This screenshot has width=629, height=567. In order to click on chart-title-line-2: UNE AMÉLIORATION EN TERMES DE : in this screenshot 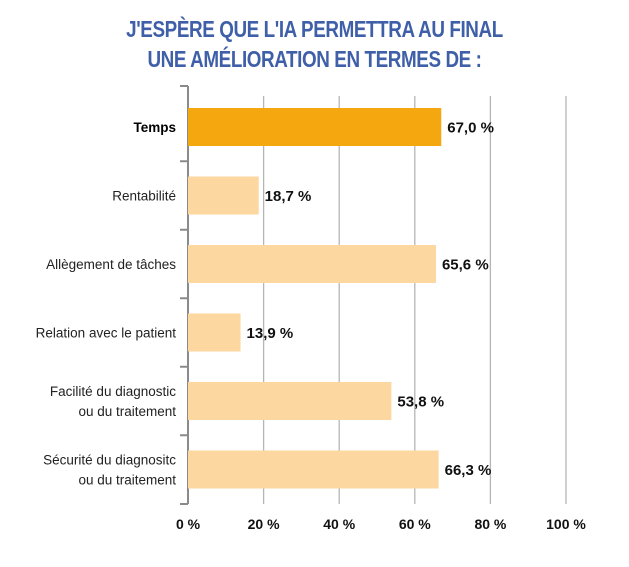, I will do `click(314, 59)`.